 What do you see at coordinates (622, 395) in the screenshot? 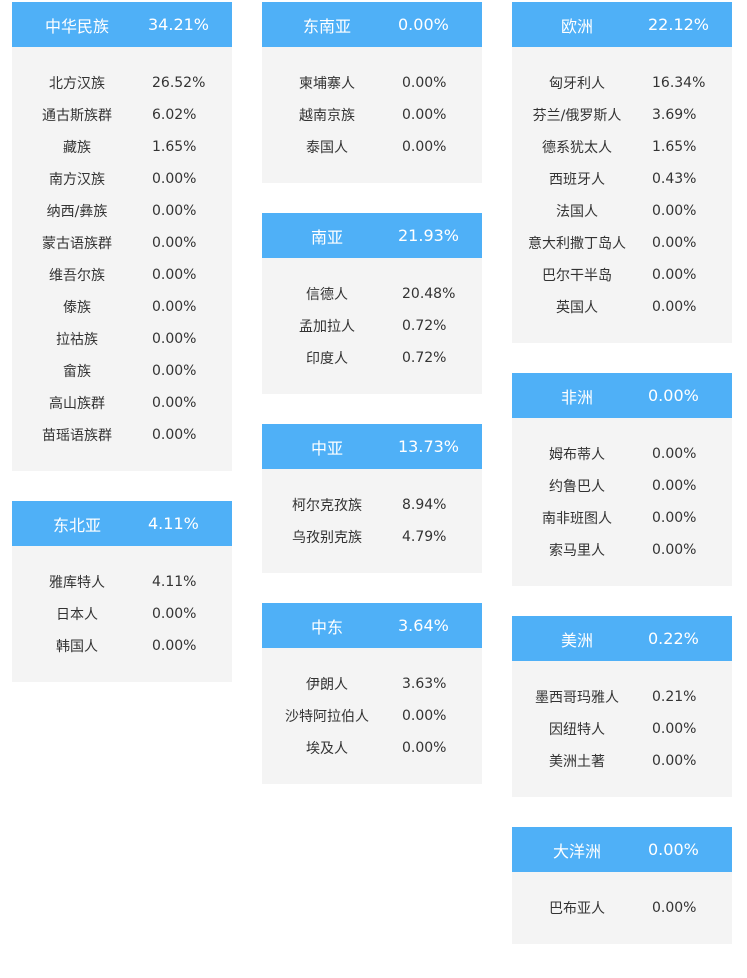
I see `region-card-header: 非洲 0.00%` at bounding box center [622, 395].